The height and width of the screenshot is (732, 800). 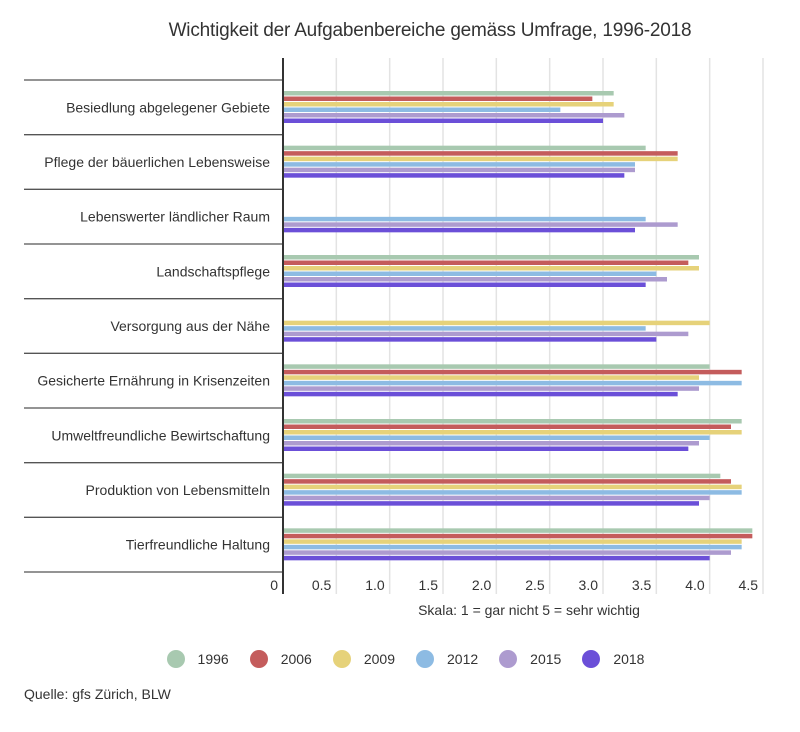 I want to click on legend-label: 2012, so click(x=463, y=659).